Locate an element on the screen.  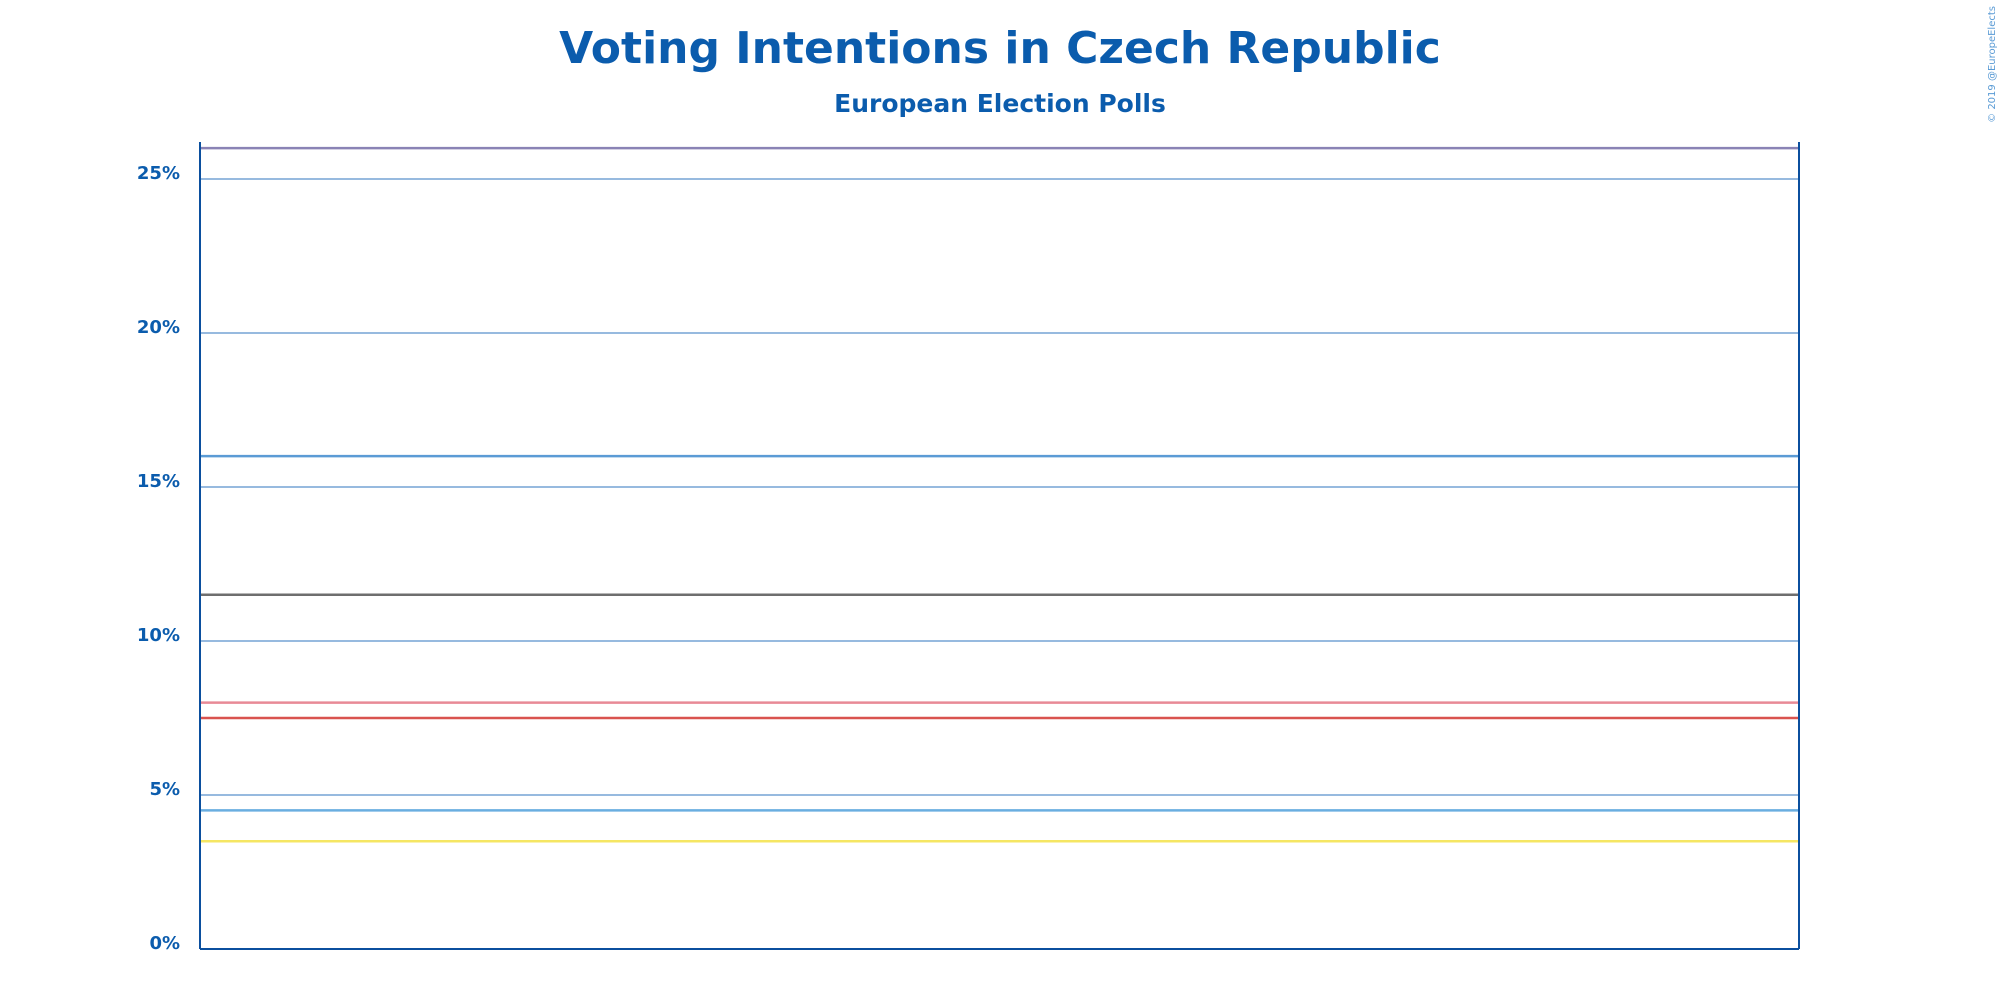
y-tick-label: 10% is located at coordinates (158, 635).